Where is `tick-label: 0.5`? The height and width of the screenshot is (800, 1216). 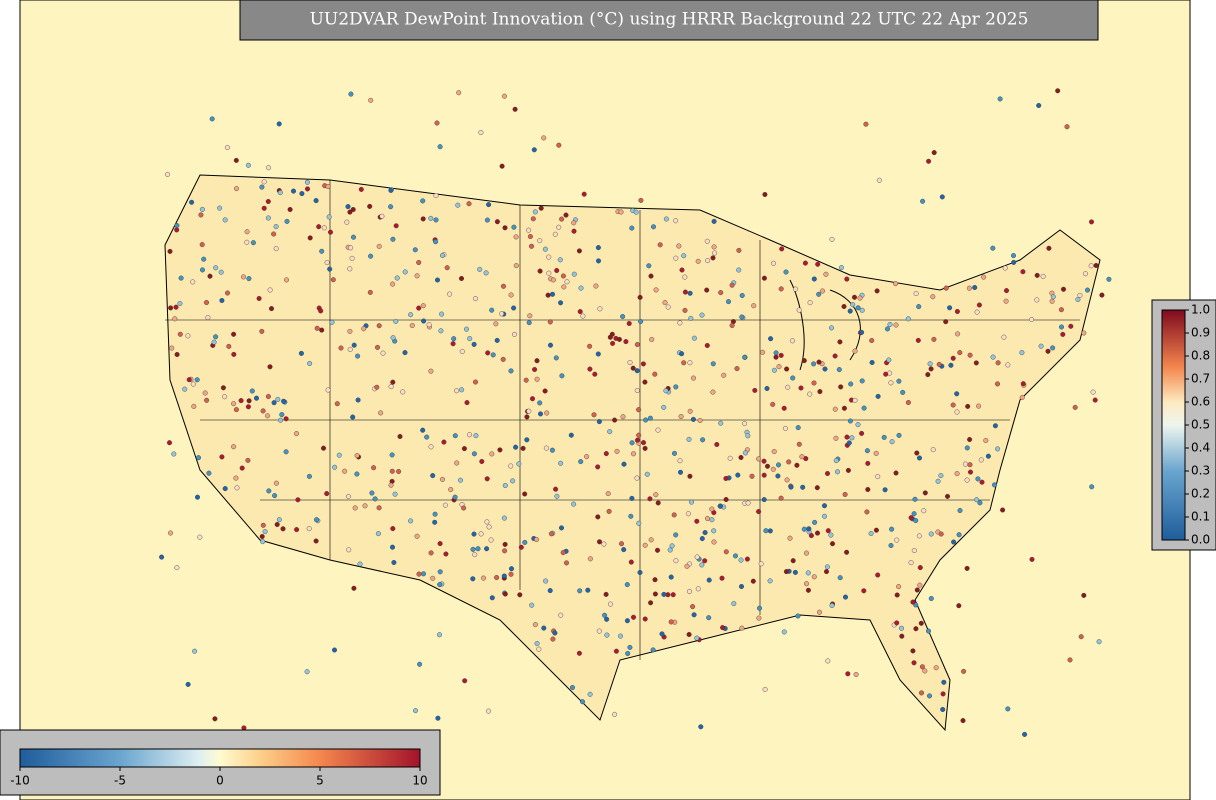
tick-label: 0.5 is located at coordinates (1200, 425).